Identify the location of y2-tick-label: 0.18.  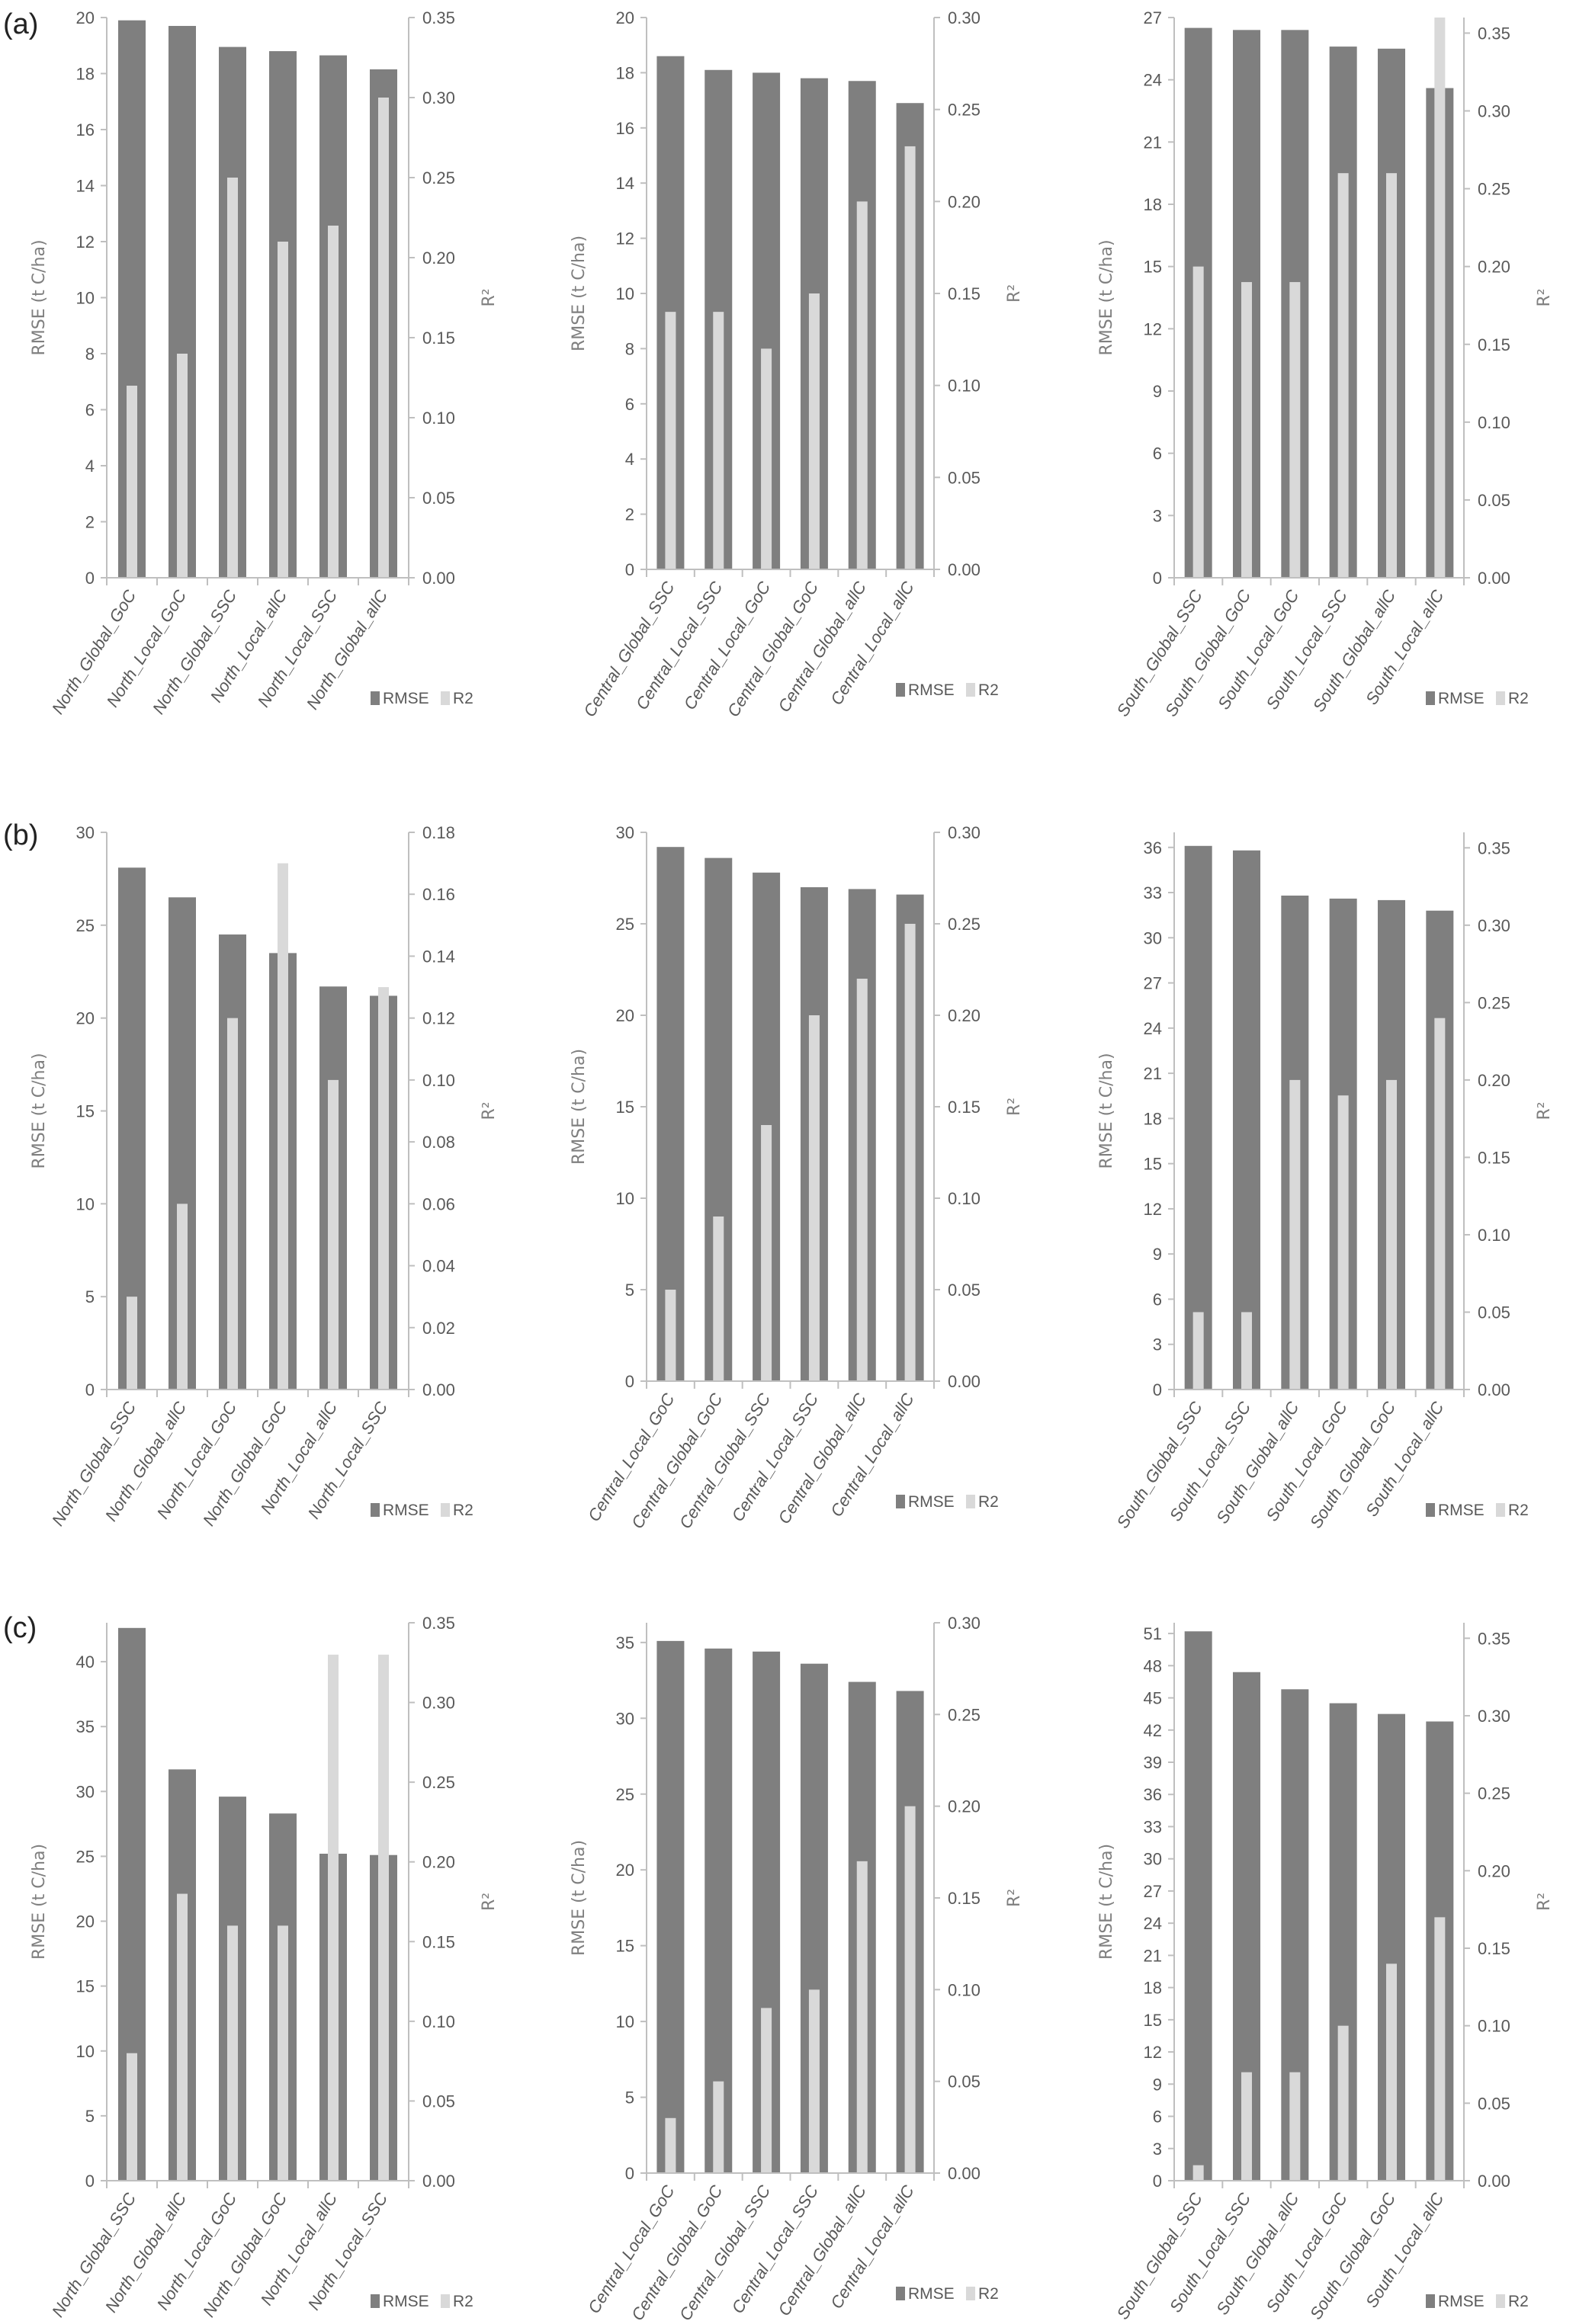
(439, 832).